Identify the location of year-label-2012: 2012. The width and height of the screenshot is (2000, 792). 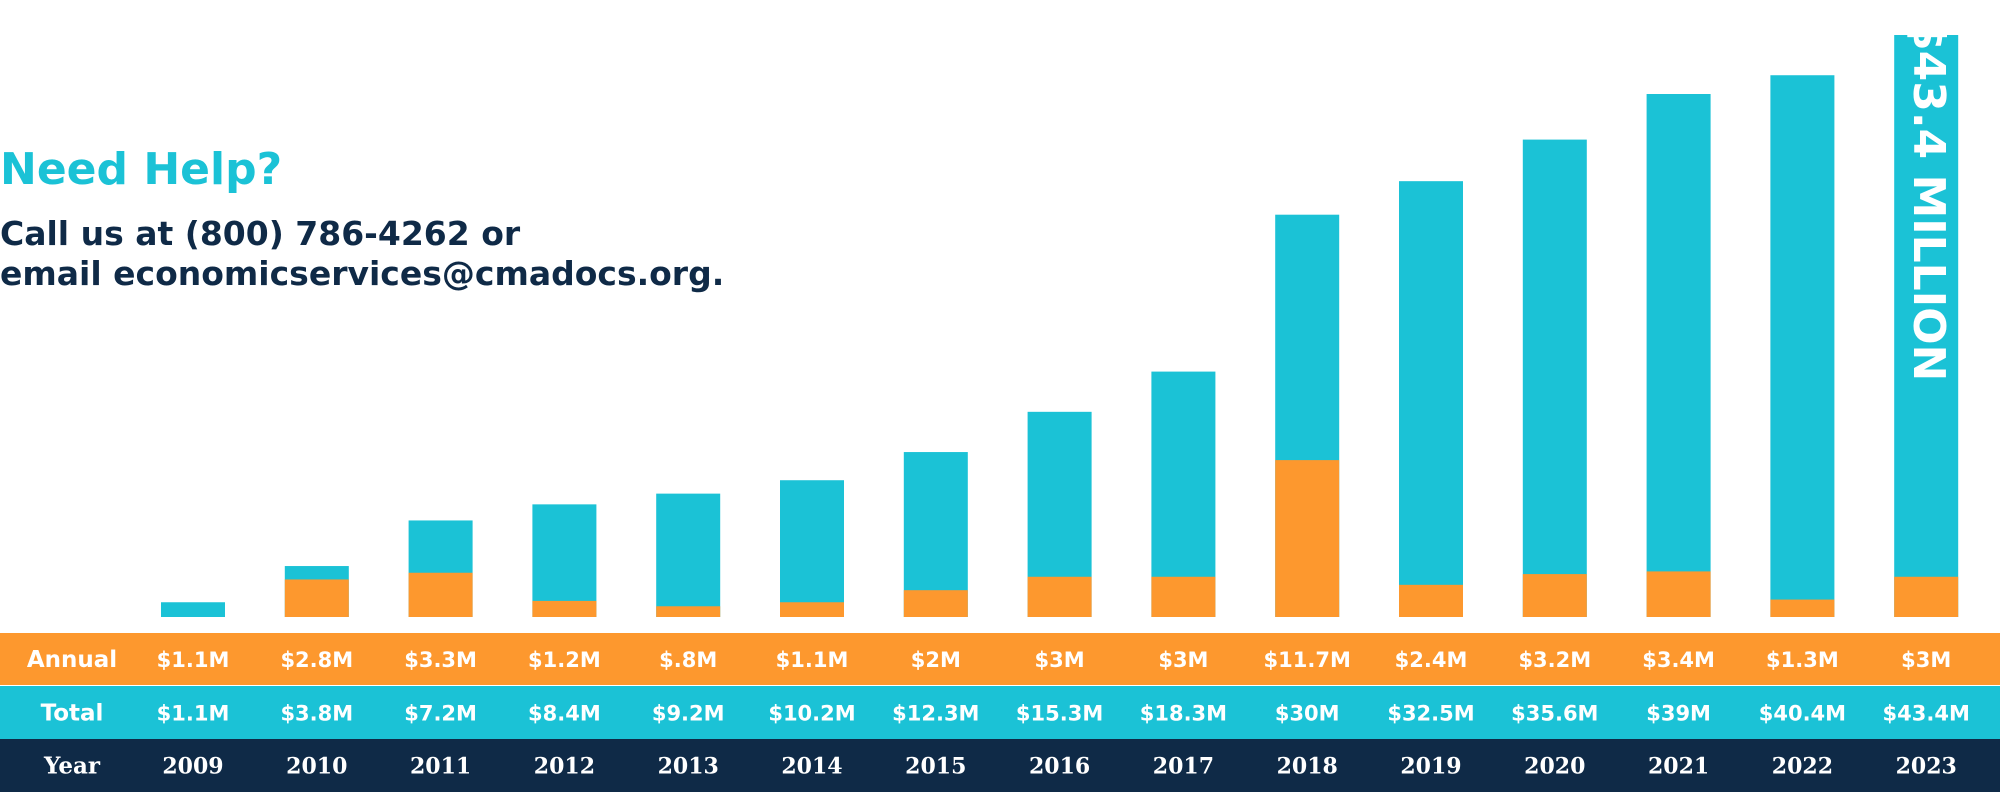
(564, 767).